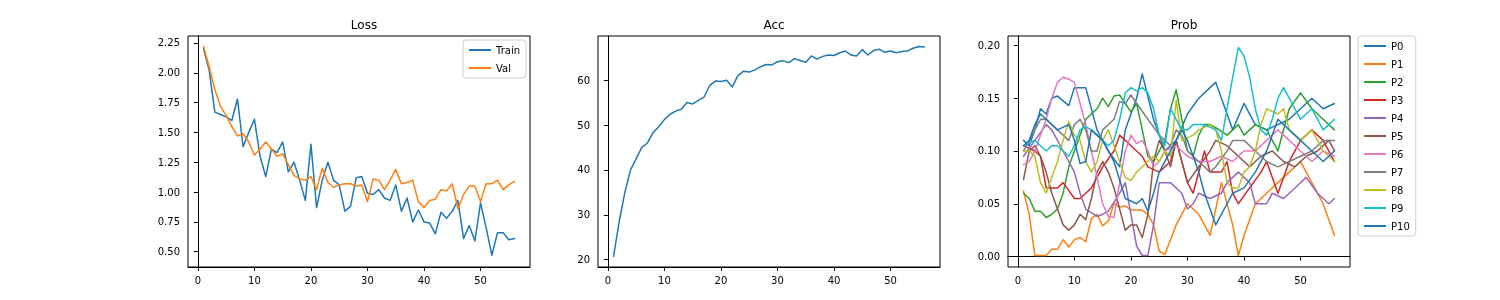  Describe the element at coordinates (1397, 118) in the screenshot. I see `legend-label: P4` at that location.